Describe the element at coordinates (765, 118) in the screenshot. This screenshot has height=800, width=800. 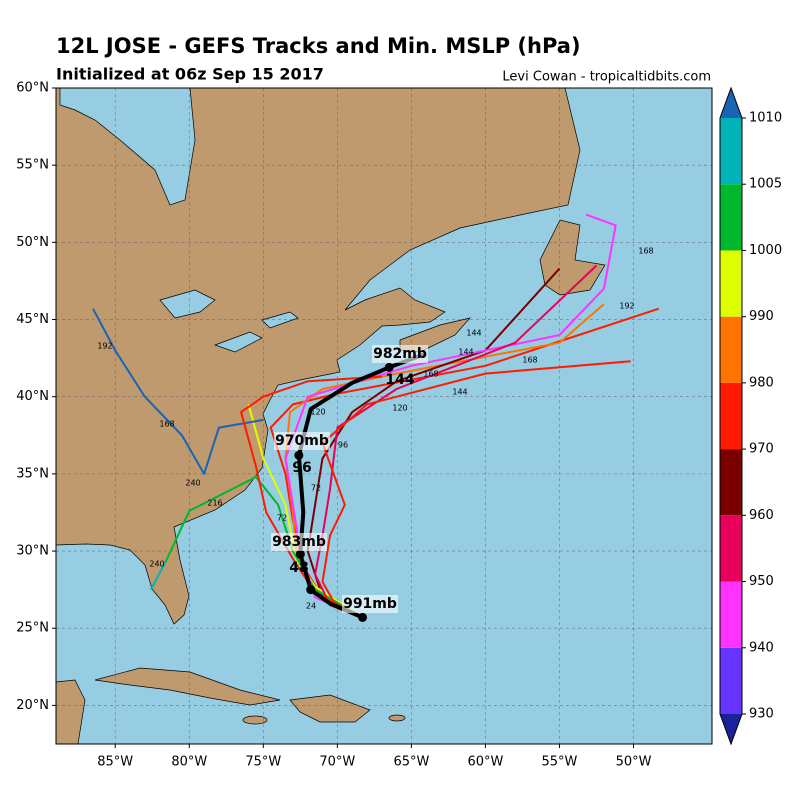
I see `colorbar-label: 1010` at that location.